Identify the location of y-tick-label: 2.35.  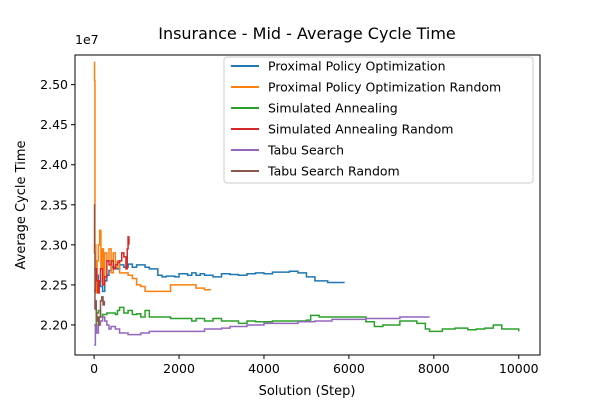
(54, 204).